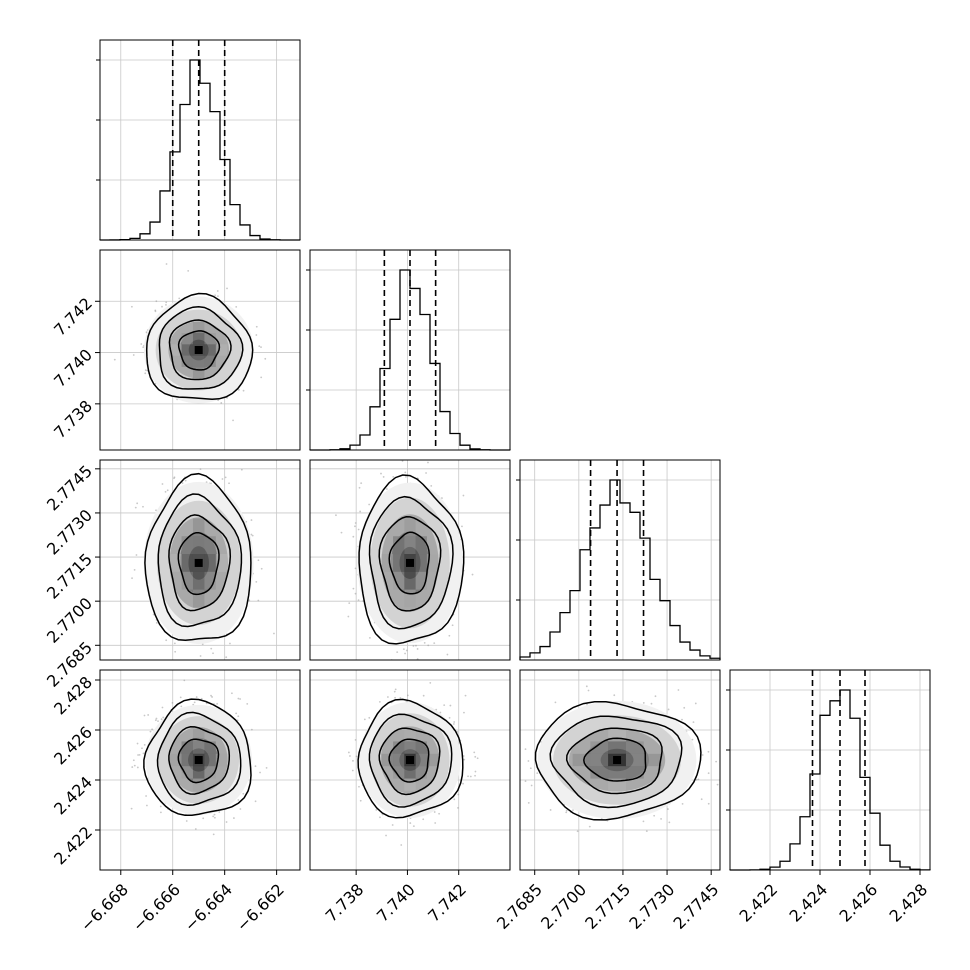  What do you see at coordinates (73, 368) in the screenshot?
I see `y-tick-label: 7.740` at bounding box center [73, 368].